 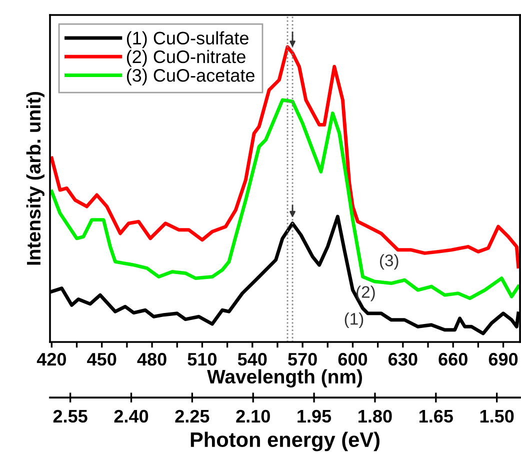 What do you see at coordinates (253, 416) in the screenshot?
I see `x2-tick-label: 2.10` at bounding box center [253, 416].